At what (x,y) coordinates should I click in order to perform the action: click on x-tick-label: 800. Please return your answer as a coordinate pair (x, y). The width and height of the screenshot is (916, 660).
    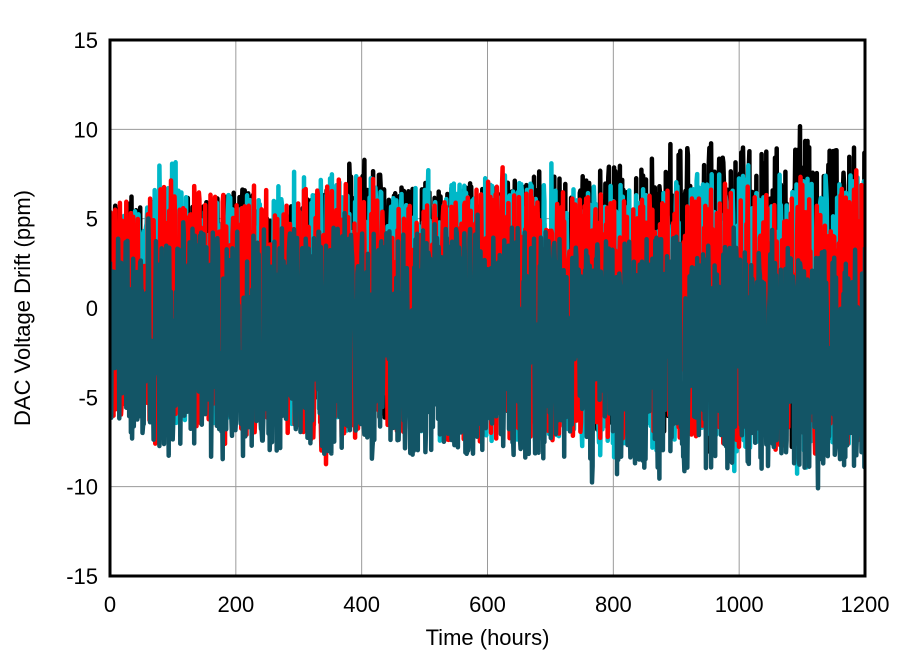
    Looking at the image, I should click on (613, 604).